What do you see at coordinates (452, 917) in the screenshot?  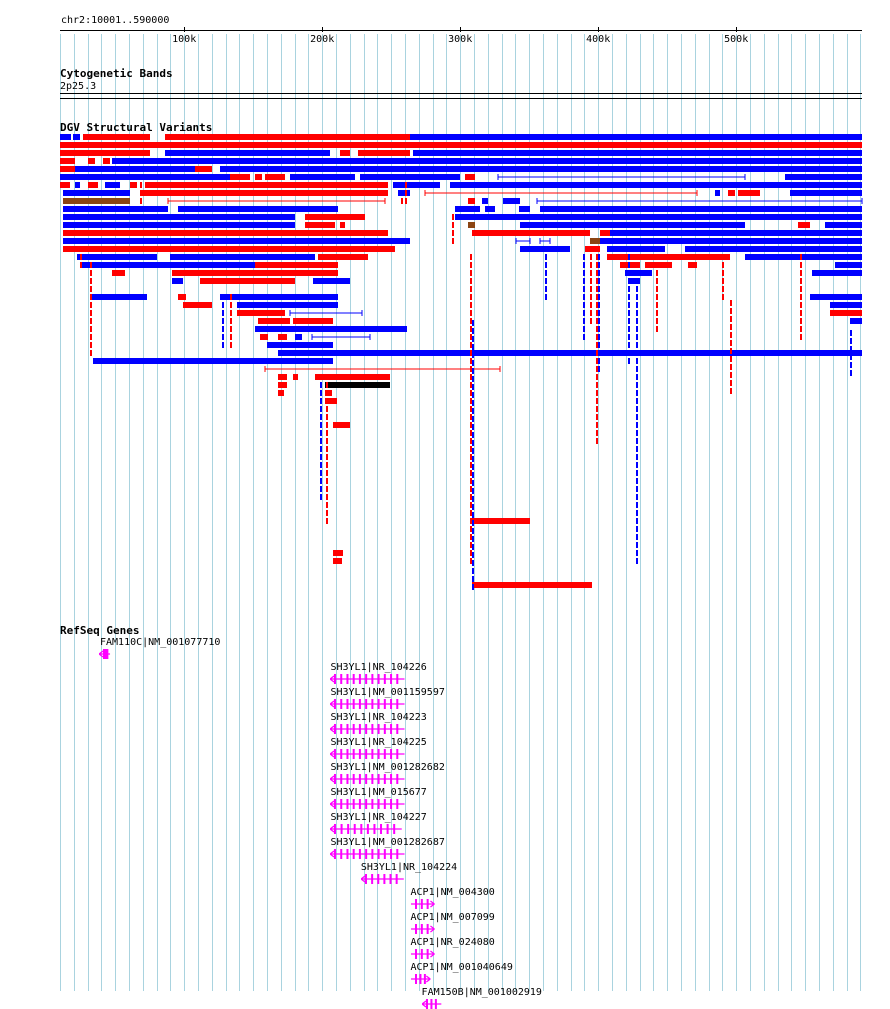 I see `gene-label: ACP1|NM_007099` at bounding box center [452, 917].